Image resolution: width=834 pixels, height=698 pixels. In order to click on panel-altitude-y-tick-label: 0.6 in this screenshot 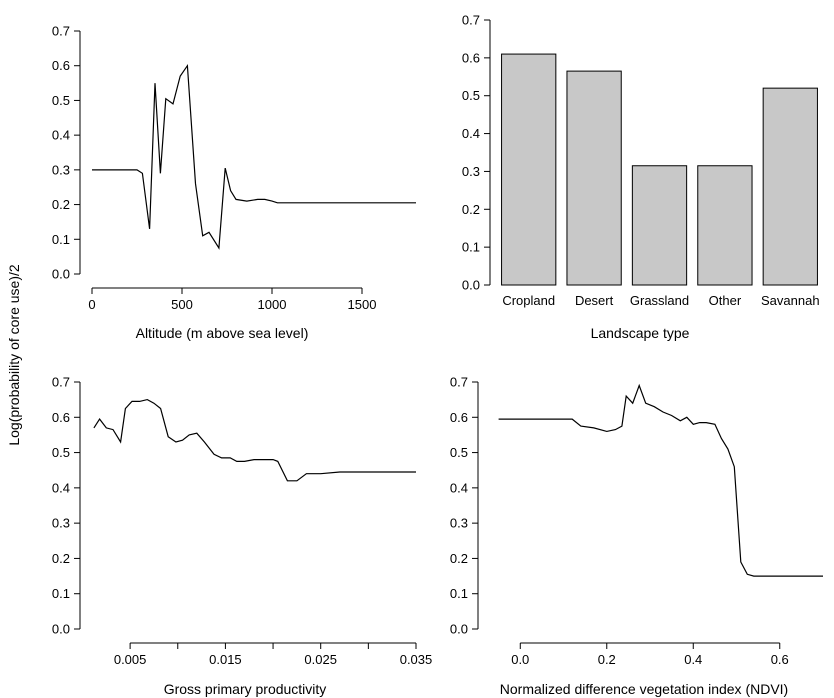, I will do `click(61, 65)`.